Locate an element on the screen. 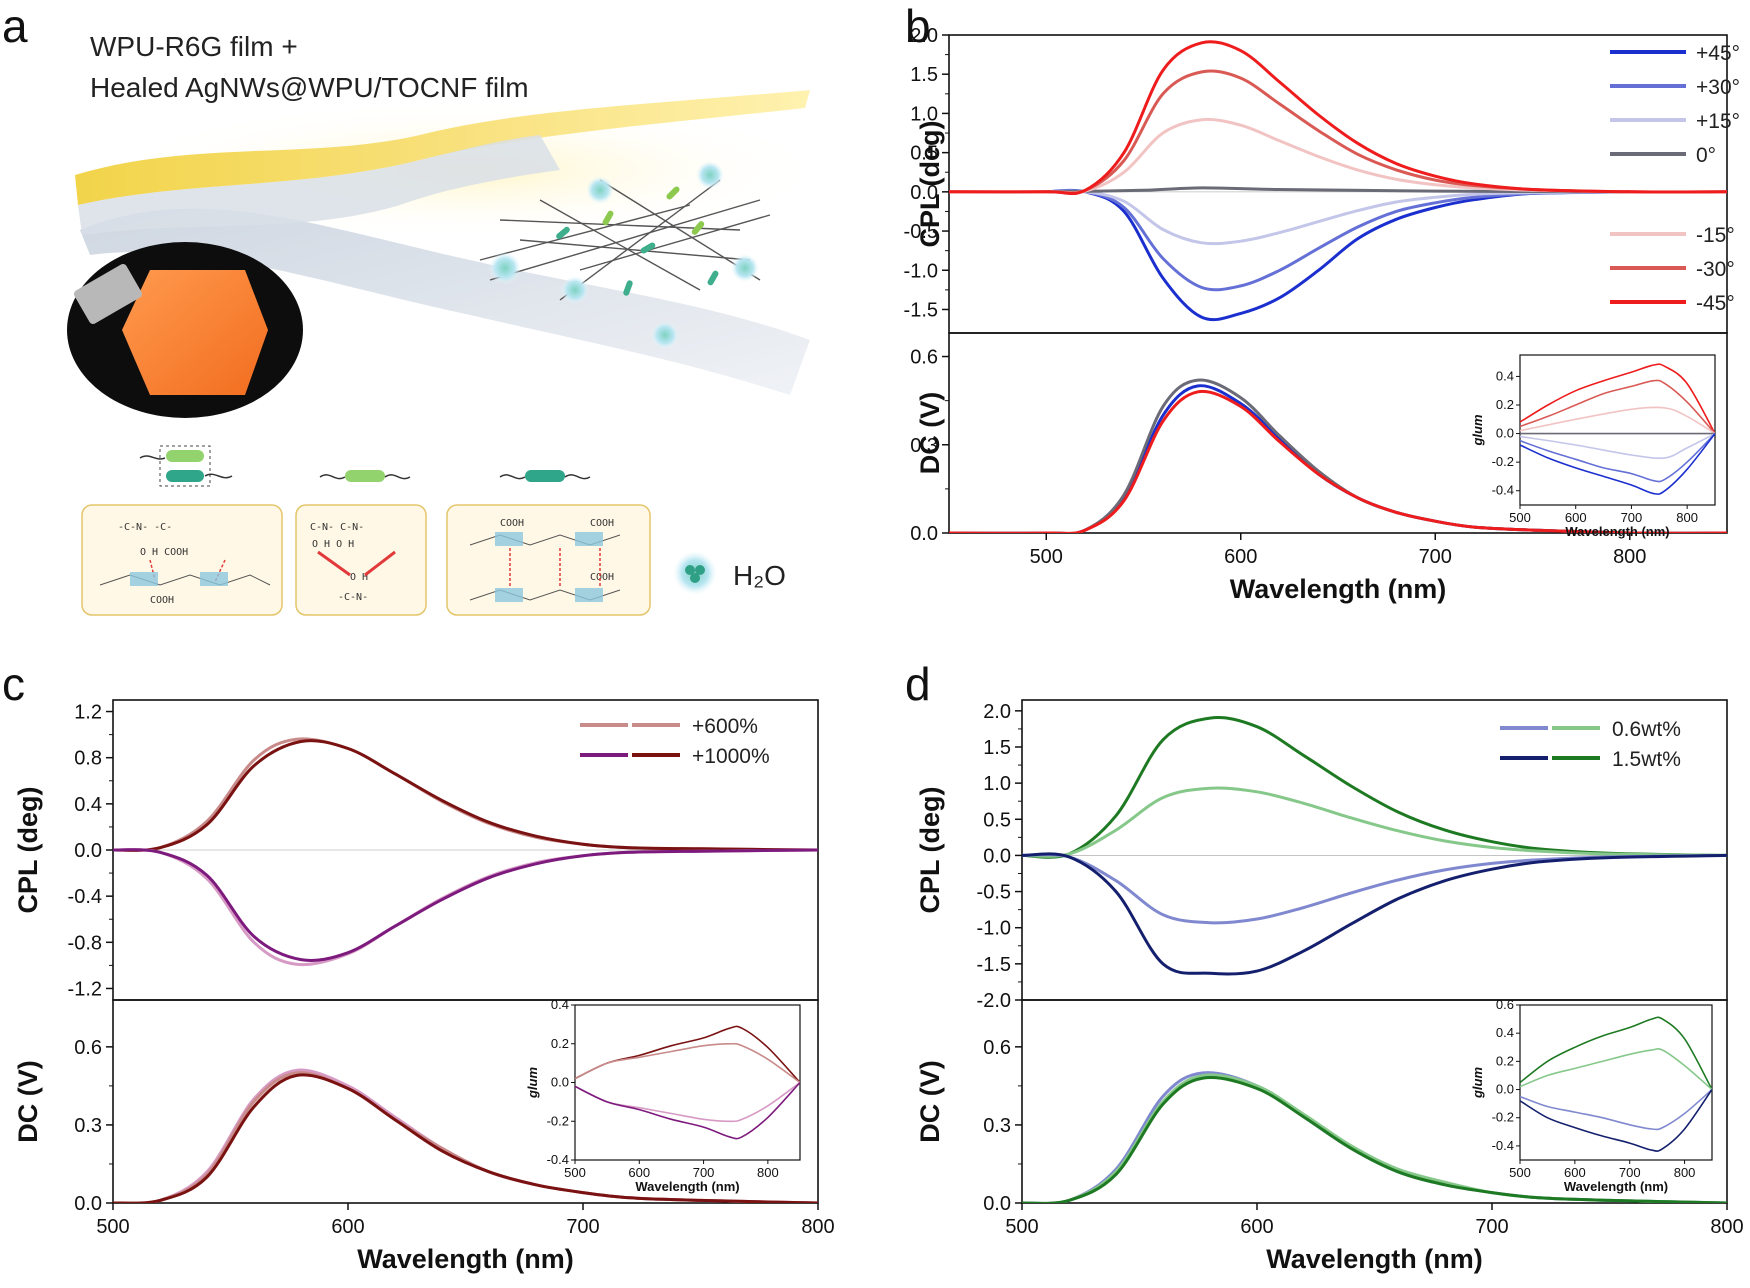  chart-b-xtick-label: 700 is located at coordinates (1435, 557).